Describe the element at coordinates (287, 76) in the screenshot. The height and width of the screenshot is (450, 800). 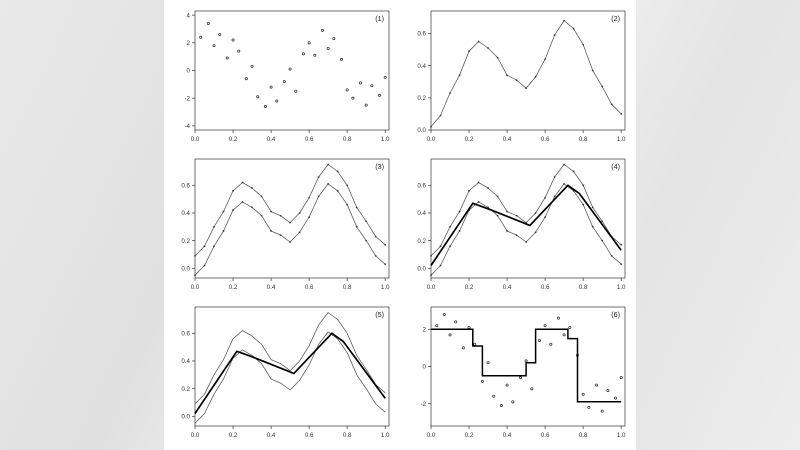
I see `plot-svg-1: 0.0 0.2 0.4 0.6 0.8 1.0 -4 -2 0 2 4 (1)` at that location.